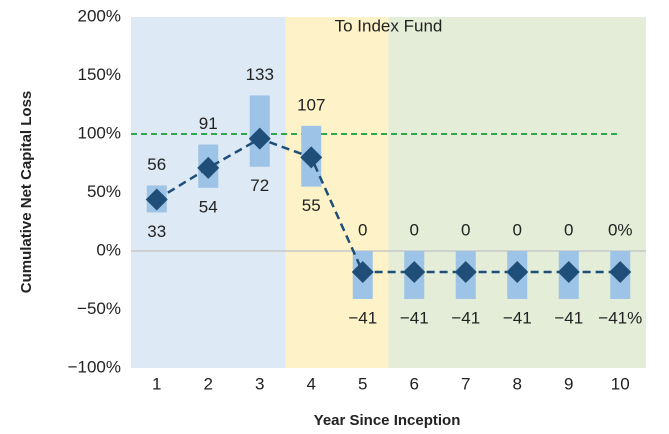  Describe the element at coordinates (99, 308) in the screenshot. I see `y-tick-label: −50%` at that location.